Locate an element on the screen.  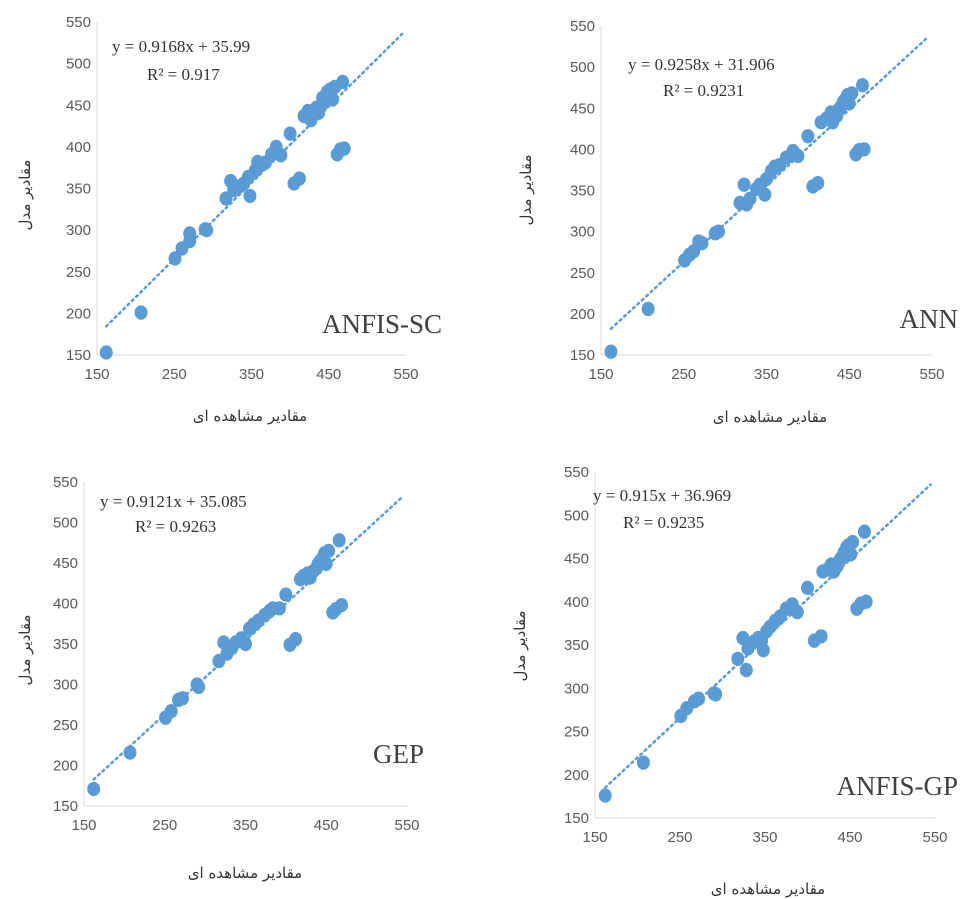
r-squared-label: R² = 0.9263 is located at coordinates (175, 526).